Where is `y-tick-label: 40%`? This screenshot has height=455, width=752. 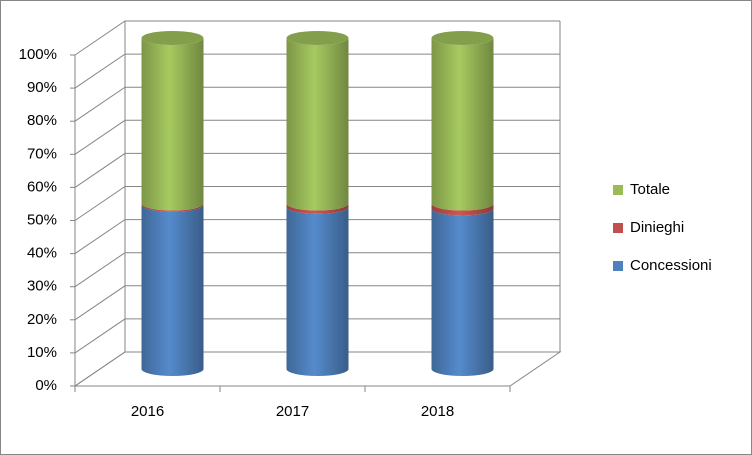 y-tick-label: 40% is located at coordinates (42, 253).